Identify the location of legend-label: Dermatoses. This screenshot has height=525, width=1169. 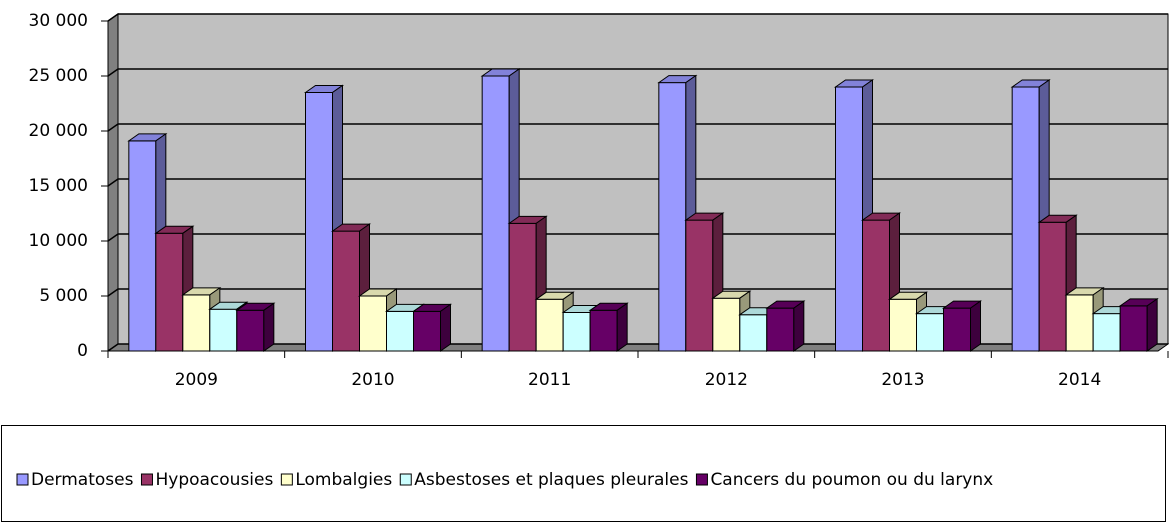
(82, 480).